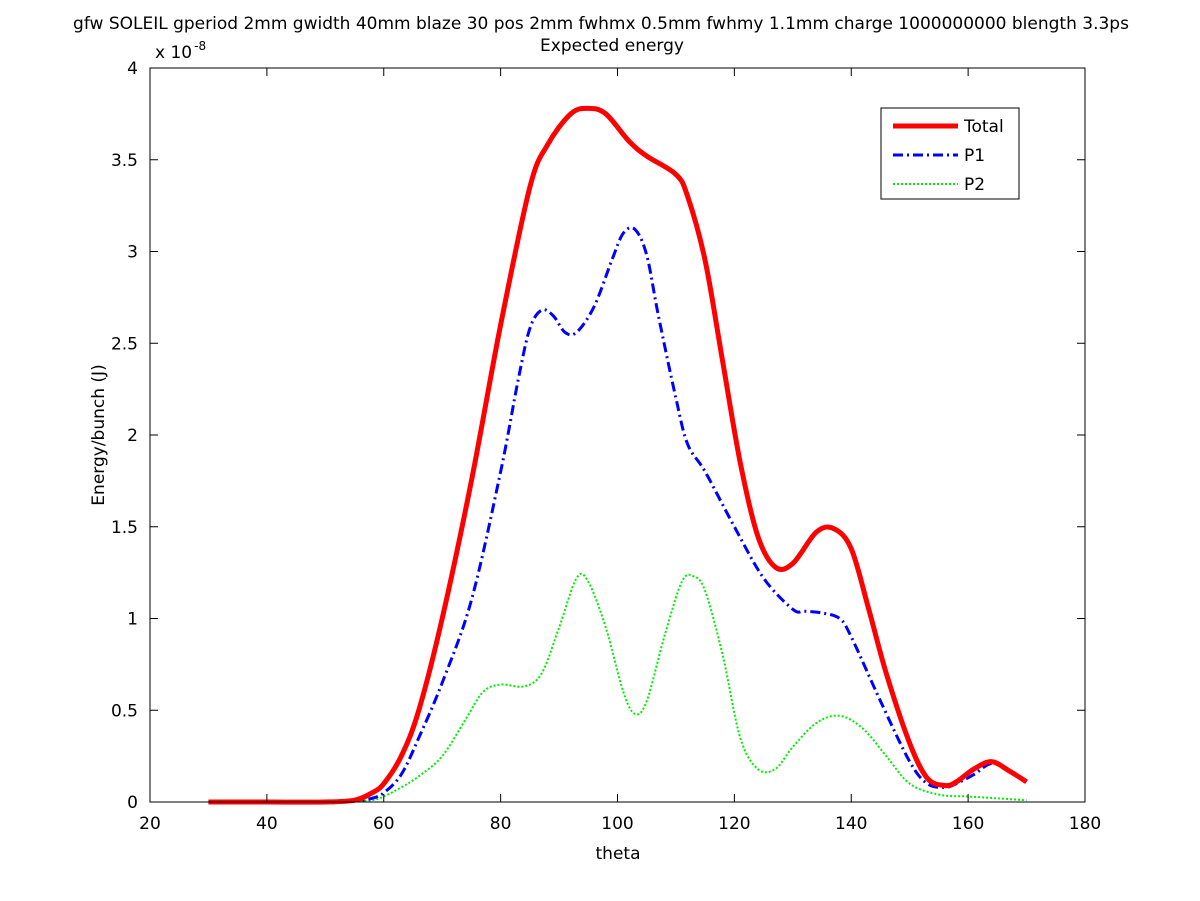  I want to click on y-tick-label: 3.5, so click(124, 161).